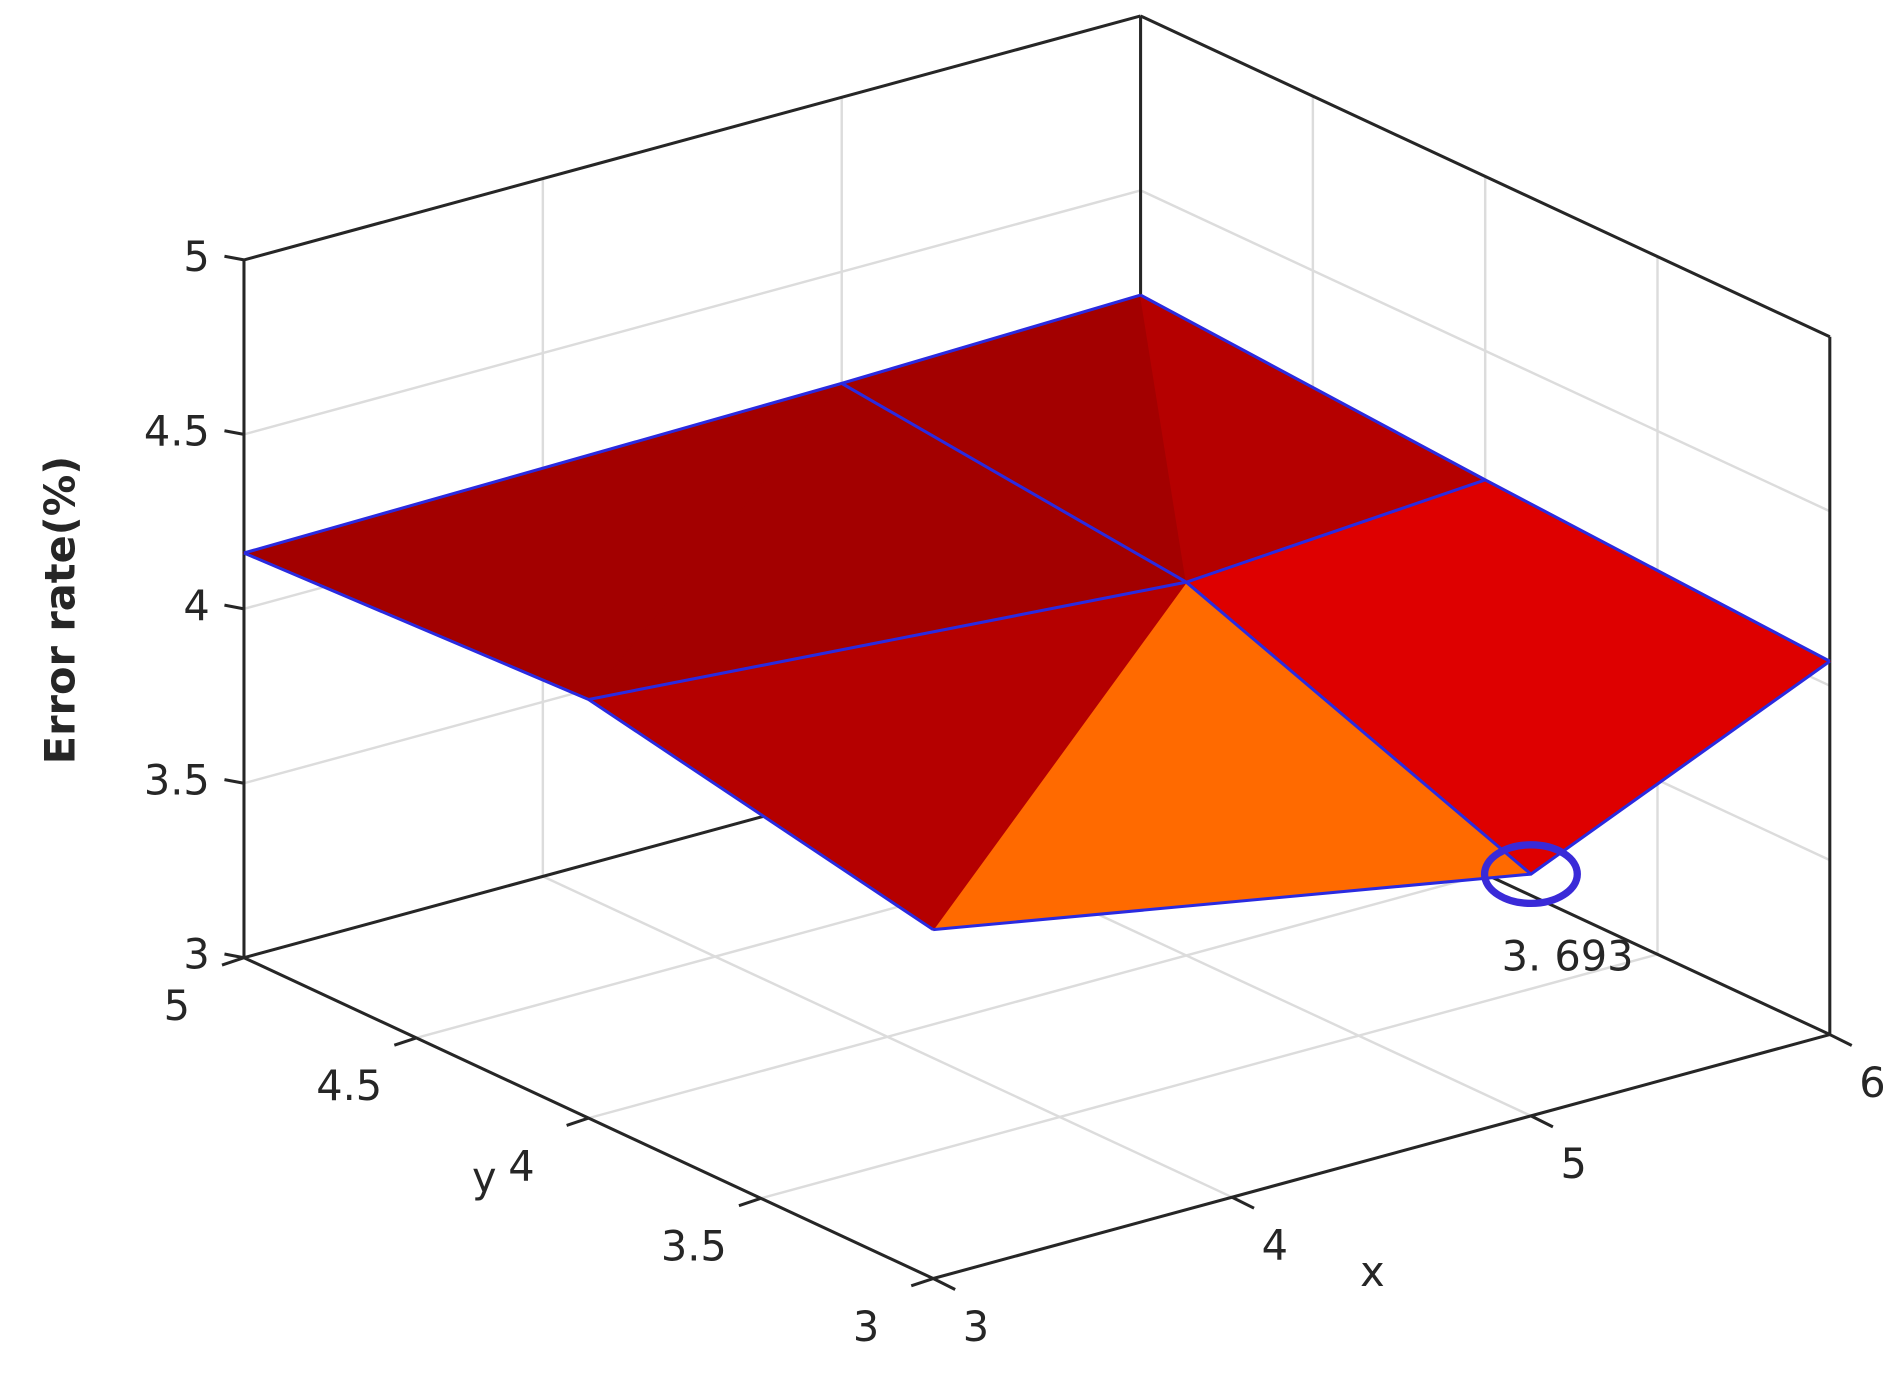 This screenshot has height=1375, width=1903. I want to click on y-tick-label: 5, so click(177, 1006).